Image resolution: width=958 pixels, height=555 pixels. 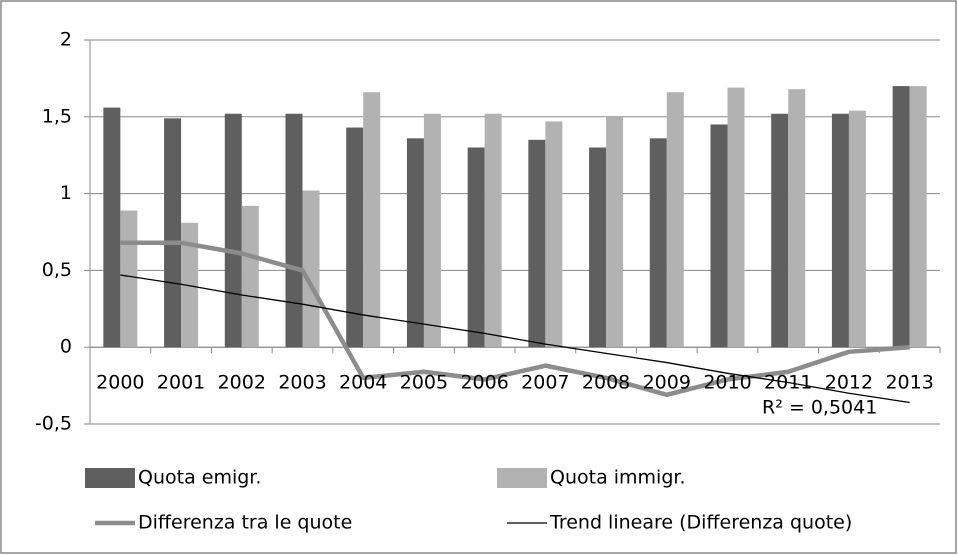 I want to click on x-tick-label: 2006, so click(x=484, y=383).